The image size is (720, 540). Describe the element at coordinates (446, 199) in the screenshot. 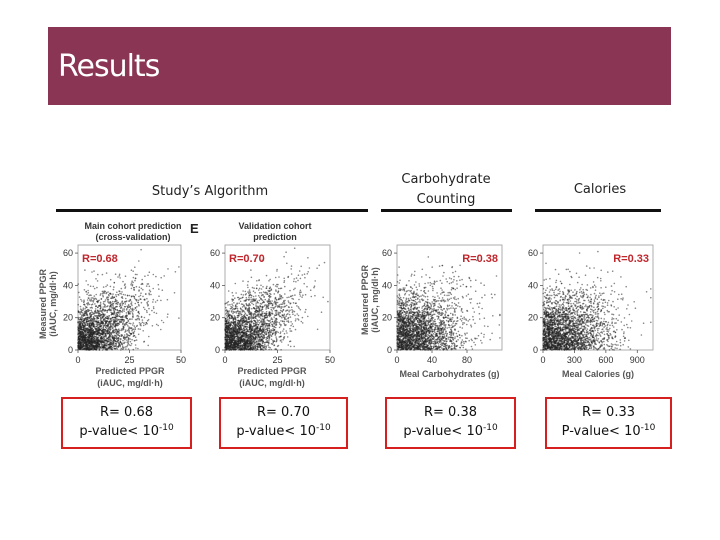

I see `heading-carbohydrate-line2: Counting` at that location.